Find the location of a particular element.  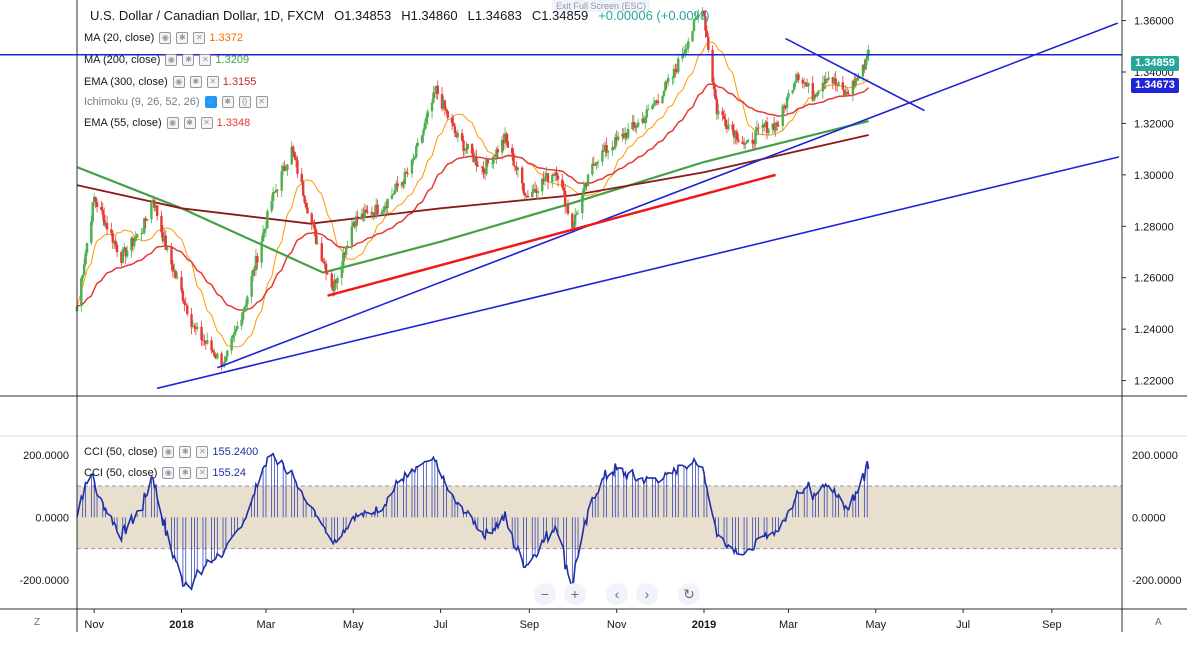

legend-ichimoku: Ichimoku (9, 26, 52, 26) ◌ ✱ {} ✕ is located at coordinates (176, 102).